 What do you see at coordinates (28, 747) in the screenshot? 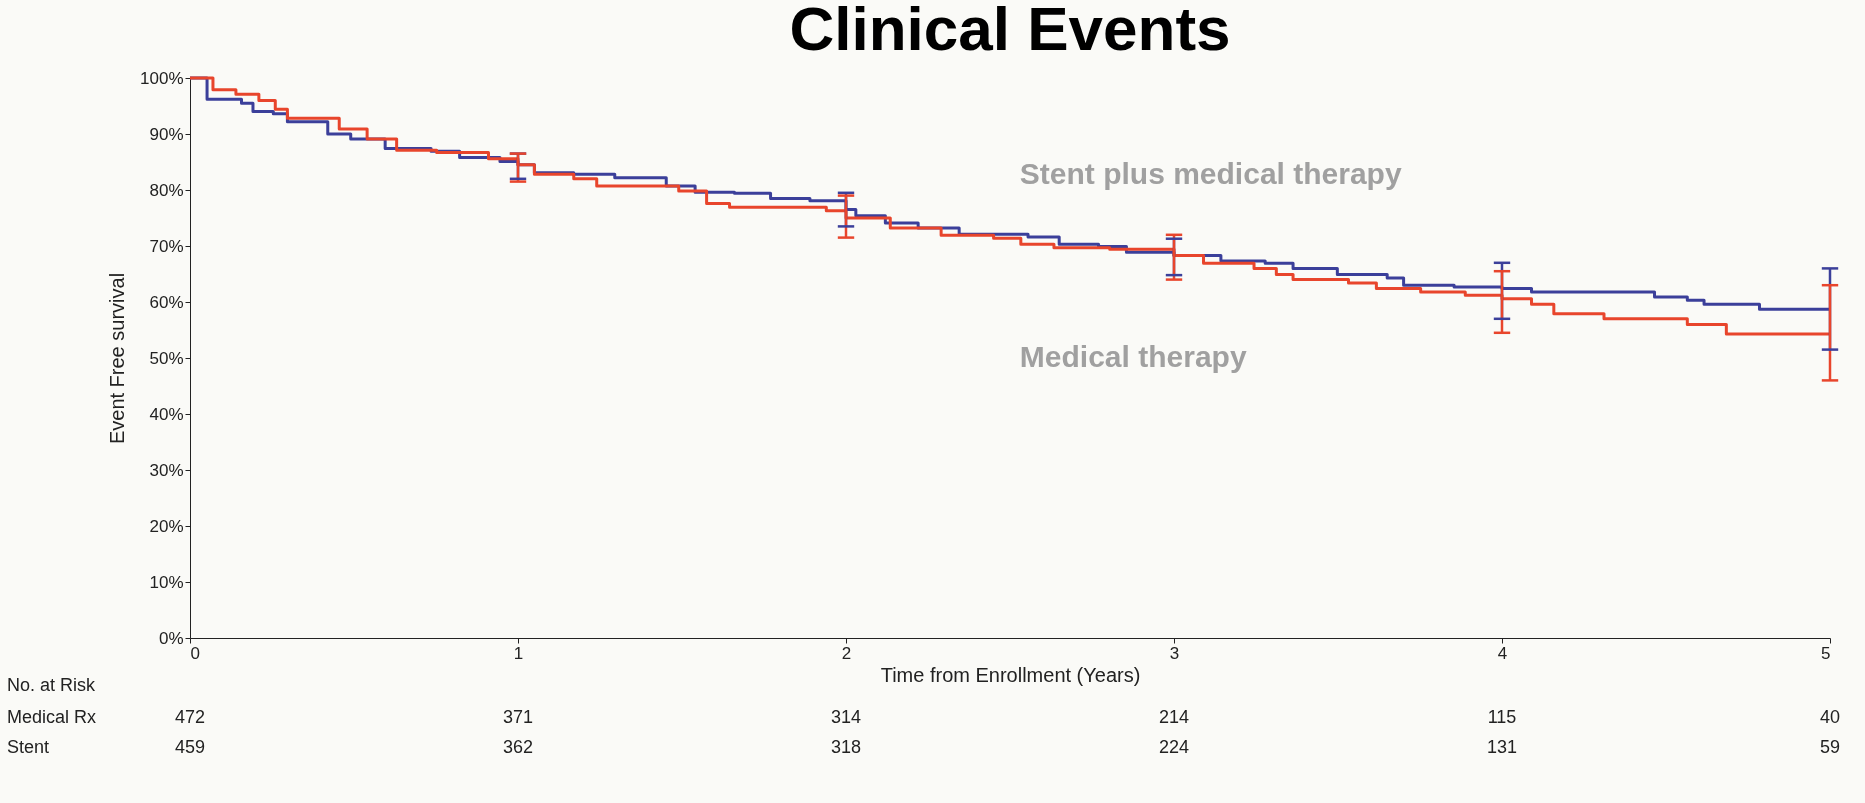
I see `text: Stent` at bounding box center [28, 747].